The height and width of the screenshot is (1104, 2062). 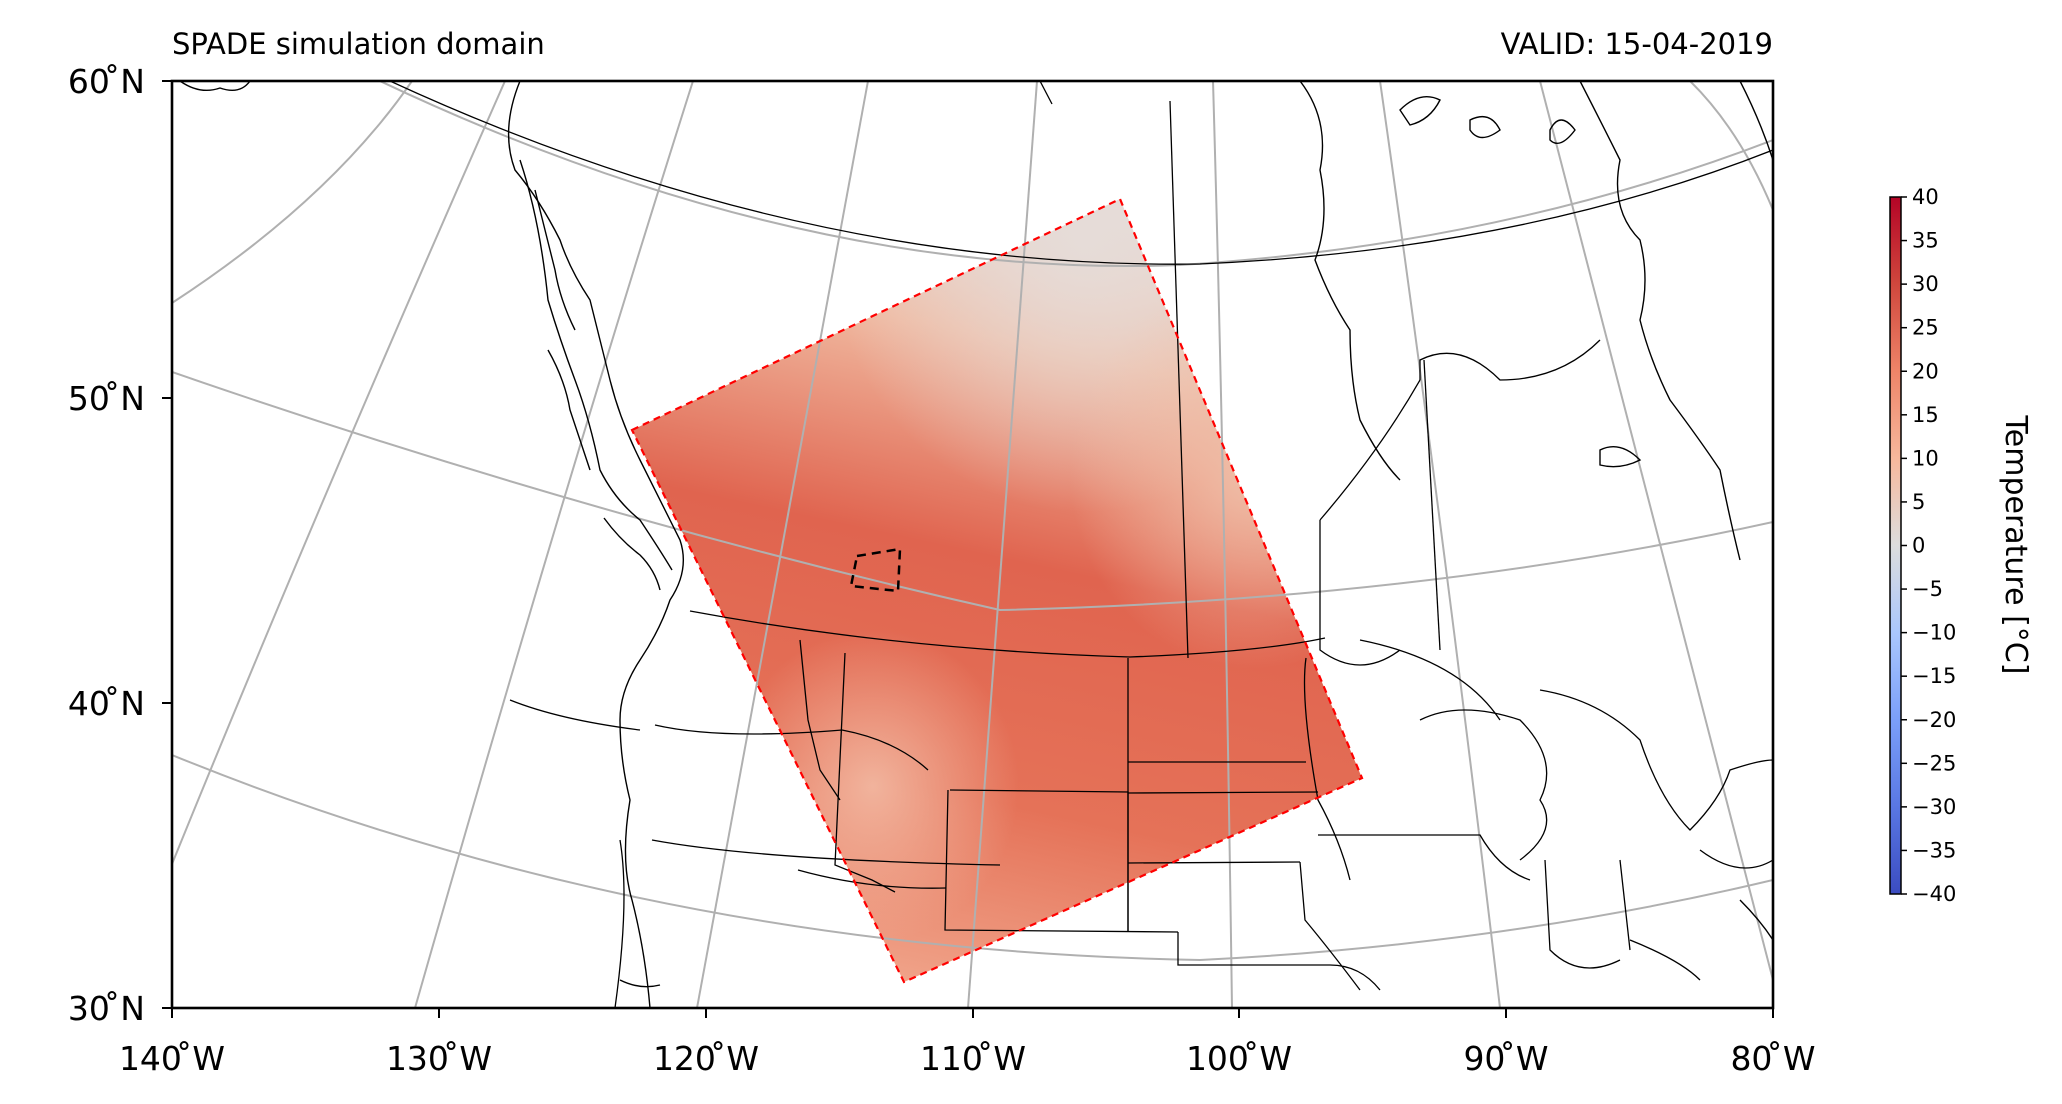 I want to click on colorbar-ticks: 40 35 30 25 20 15 10 5 0 −5 −10 −15 −20 −25 −30 −35 −40, so click(x=1928, y=545).